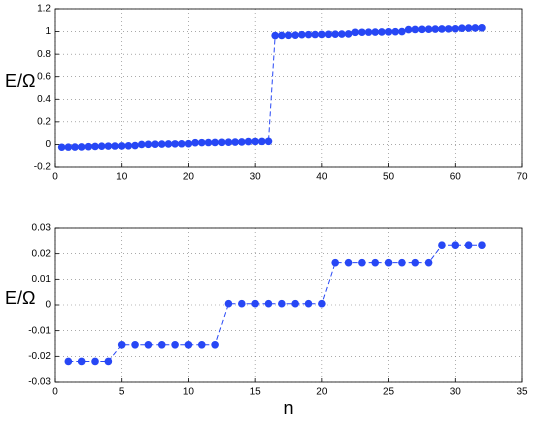  Describe the element at coordinates (522, 392) in the screenshot. I see `x-tick-label: 35` at that location.